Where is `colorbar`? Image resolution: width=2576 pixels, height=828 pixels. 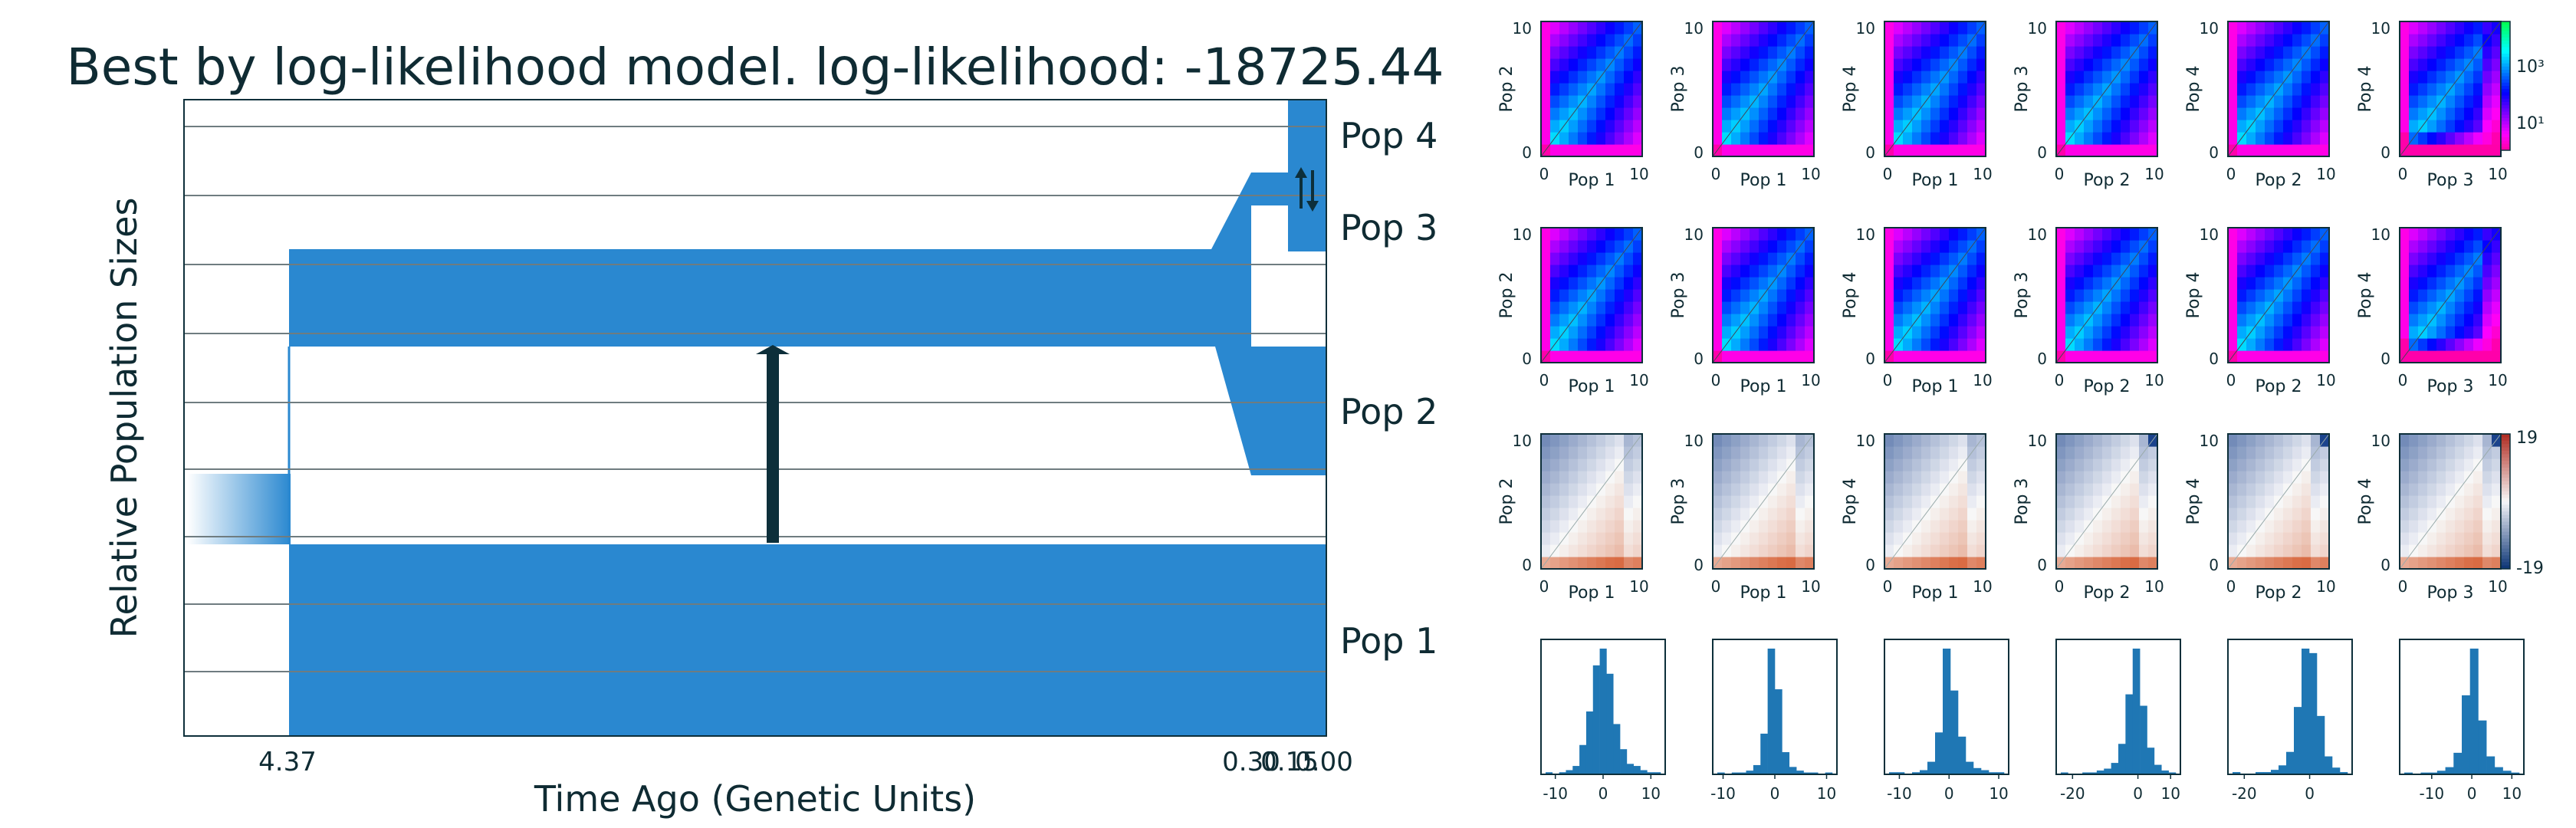 colorbar is located at coordinates (2505, 502).